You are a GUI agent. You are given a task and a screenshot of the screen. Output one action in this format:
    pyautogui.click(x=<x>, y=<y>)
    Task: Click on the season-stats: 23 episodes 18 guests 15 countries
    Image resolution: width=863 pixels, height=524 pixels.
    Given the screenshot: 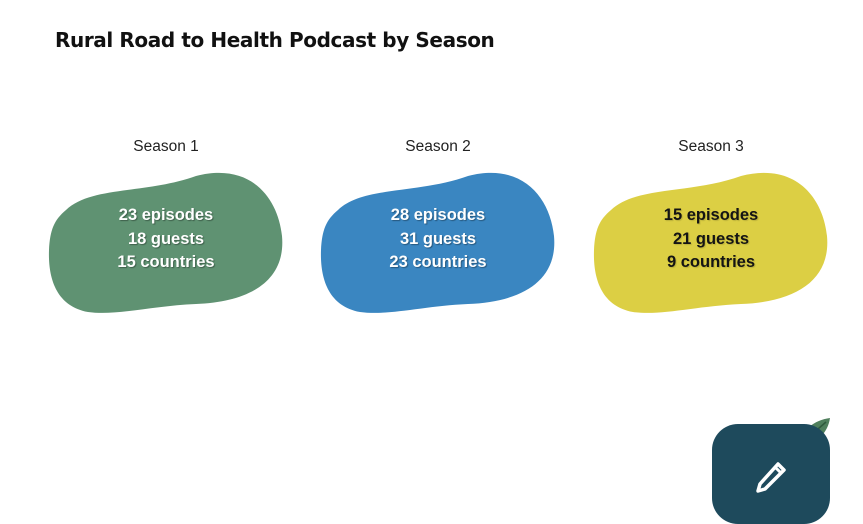 What is the action you would take?
    pyautogui.click(x=166, y=239)
    